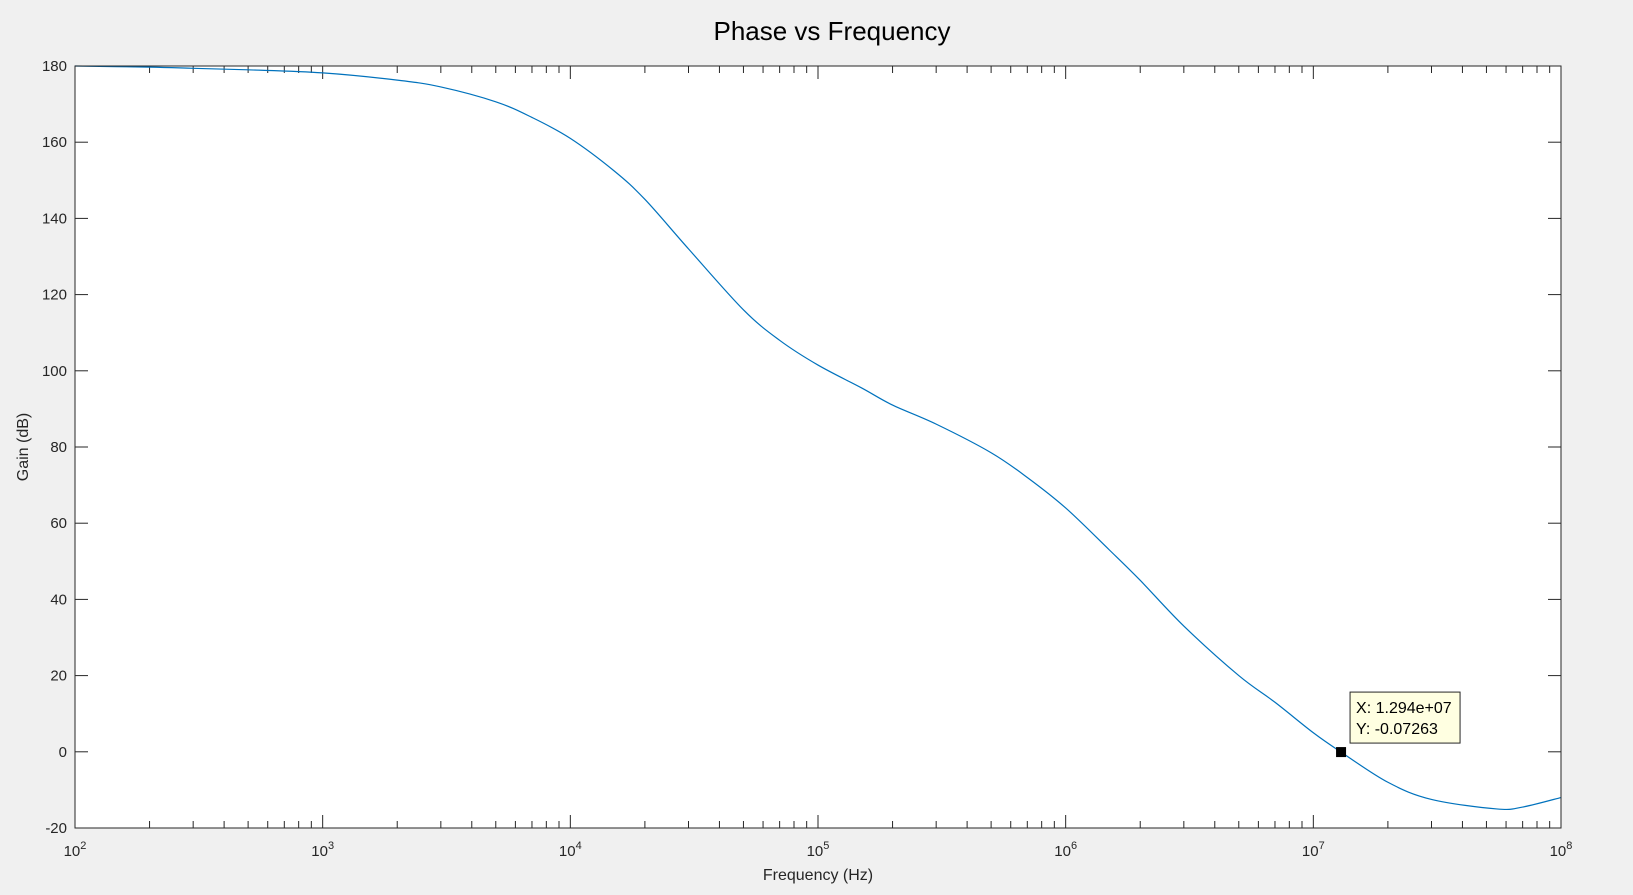  What do you see at coordinates (818, 875) in the screenshot?
I see `x-axis-label: Frequency (Hz)` at bounding box center [818, 875].